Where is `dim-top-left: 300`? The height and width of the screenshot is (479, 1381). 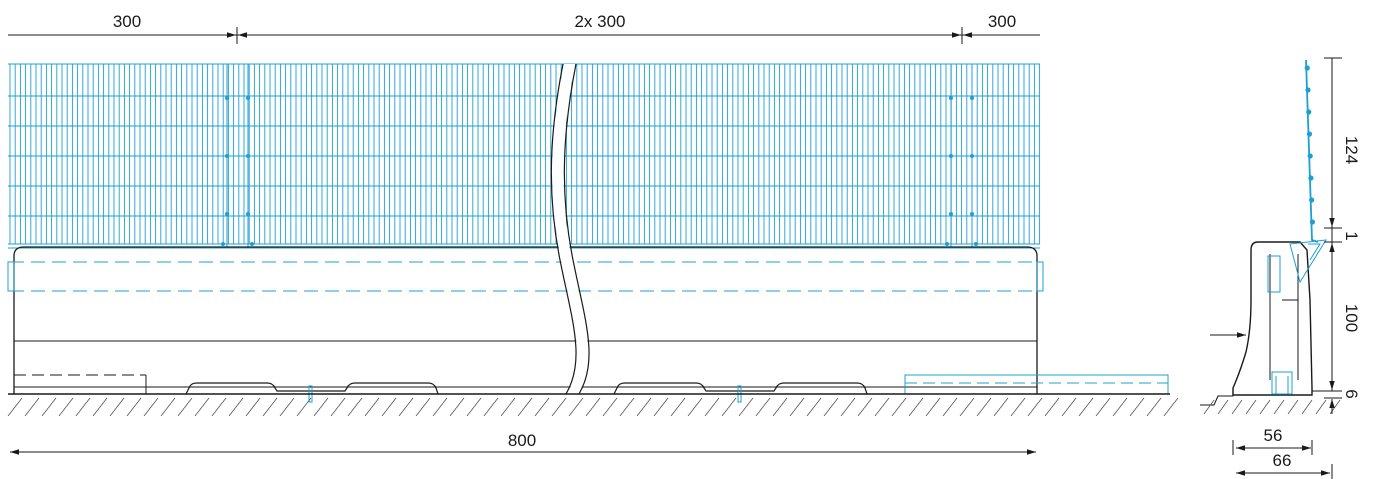
dim-top-left: 300 is located at coordinates (127, 21).